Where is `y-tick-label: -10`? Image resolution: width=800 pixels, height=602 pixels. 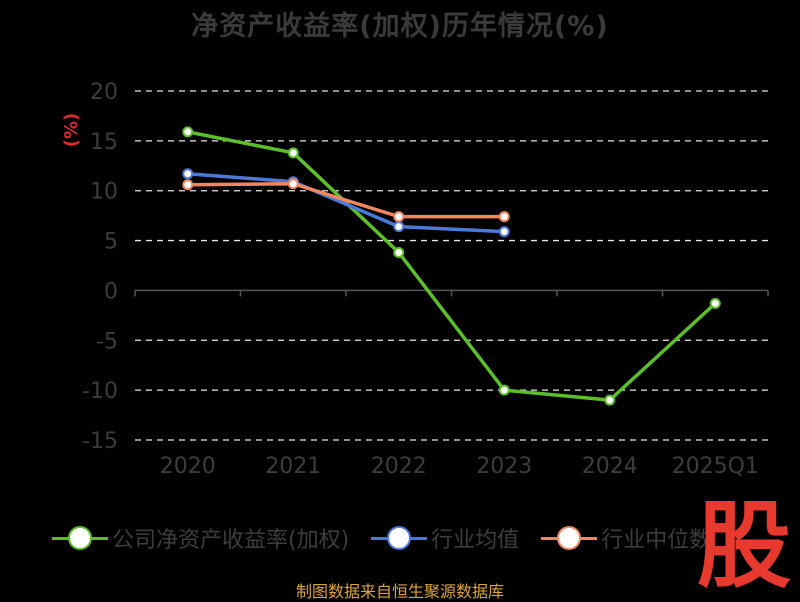
y-tick-label: -10 is located at coordinates (100, 391).